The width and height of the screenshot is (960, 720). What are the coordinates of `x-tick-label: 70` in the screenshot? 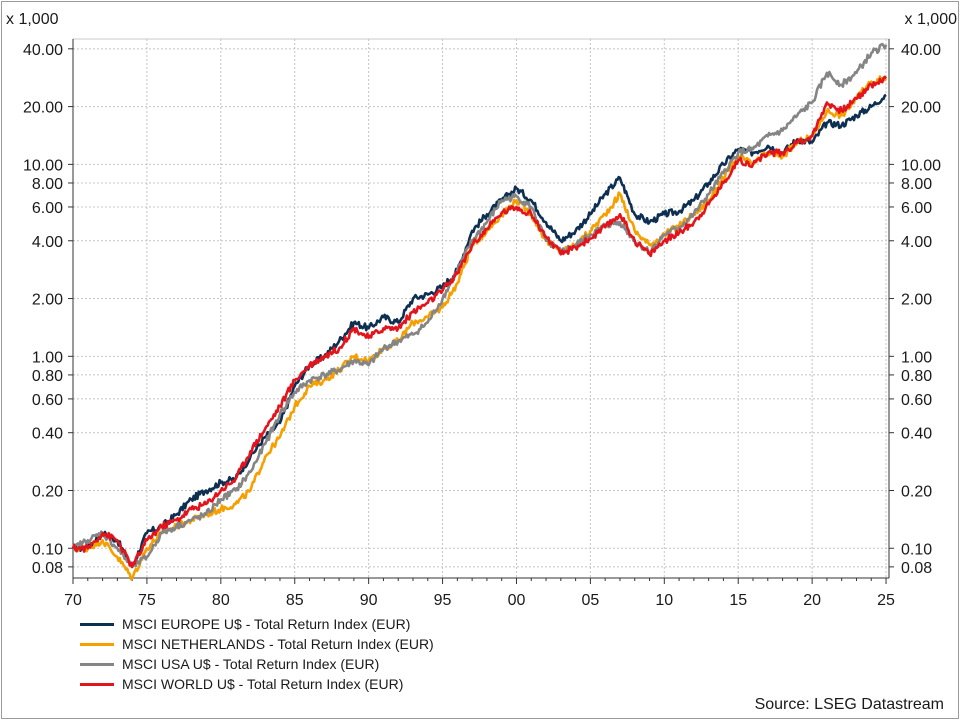 It's located at (73, 600).